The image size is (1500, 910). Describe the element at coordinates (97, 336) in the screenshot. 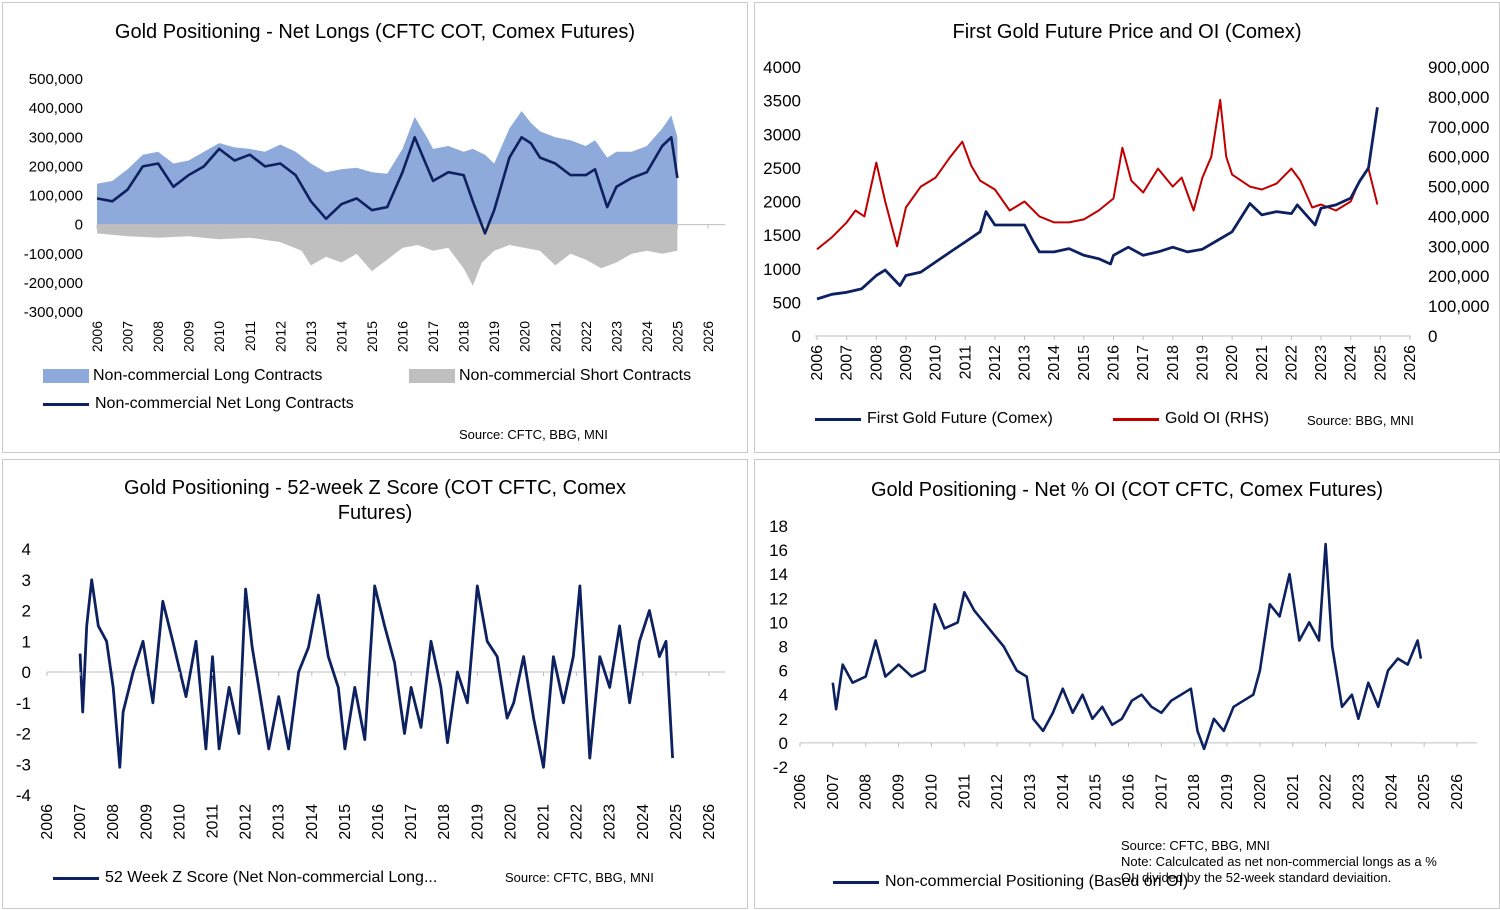

I see `x-tick-label: 2006` at that location.